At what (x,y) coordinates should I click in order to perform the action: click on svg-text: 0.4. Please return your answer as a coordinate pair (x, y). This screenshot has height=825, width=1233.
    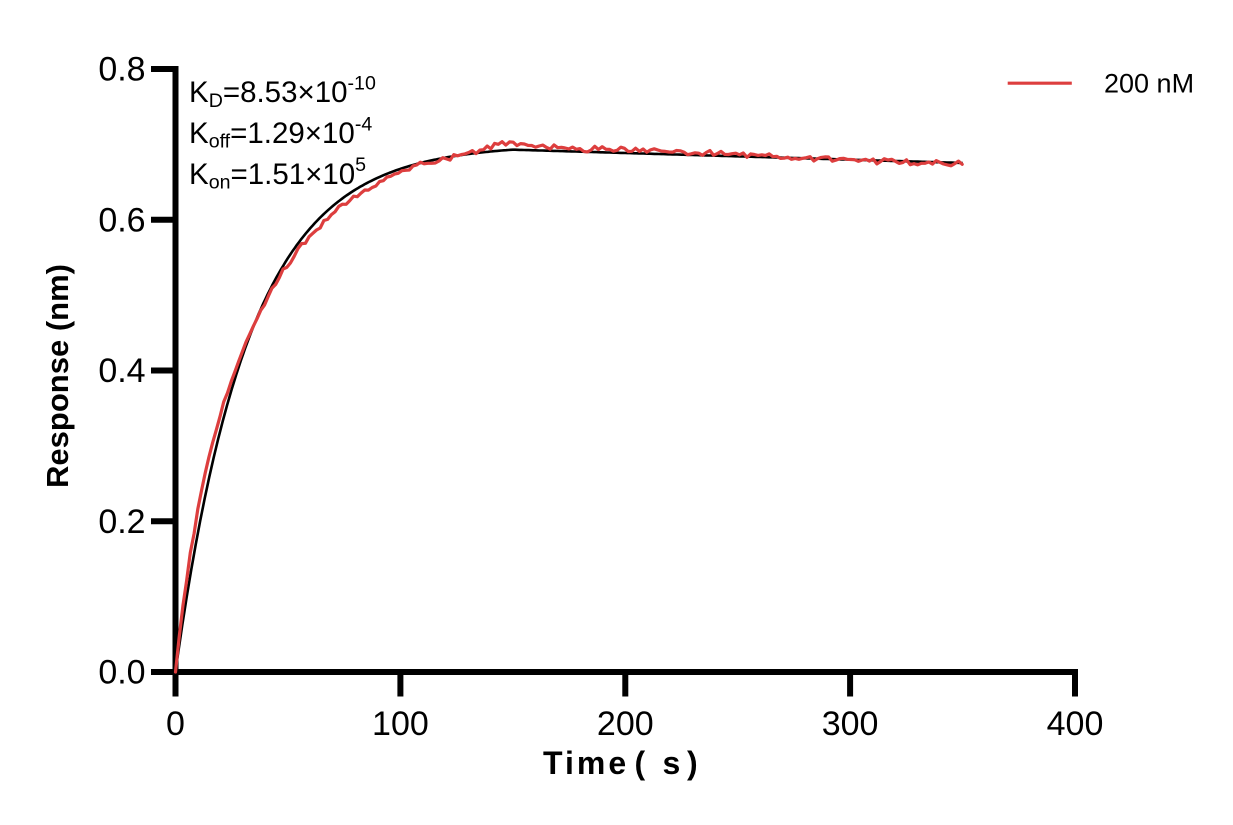
    Looking at the image, I should click on (121, 371).